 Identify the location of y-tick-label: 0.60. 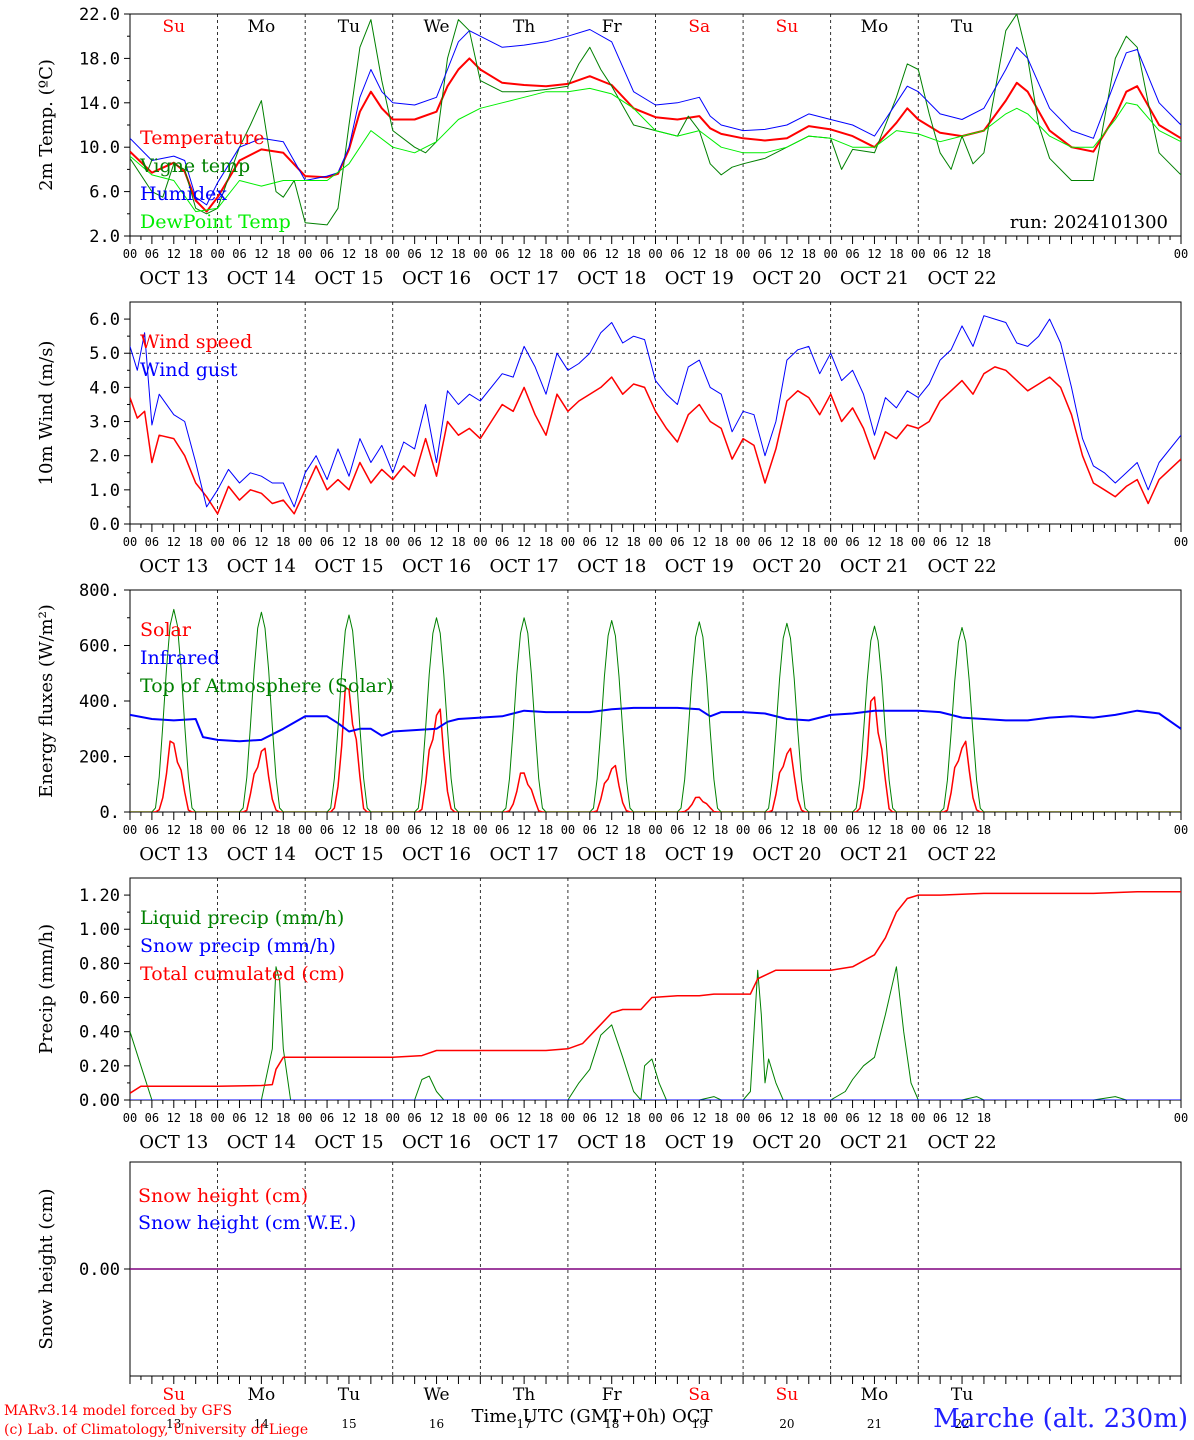
(99, 999).